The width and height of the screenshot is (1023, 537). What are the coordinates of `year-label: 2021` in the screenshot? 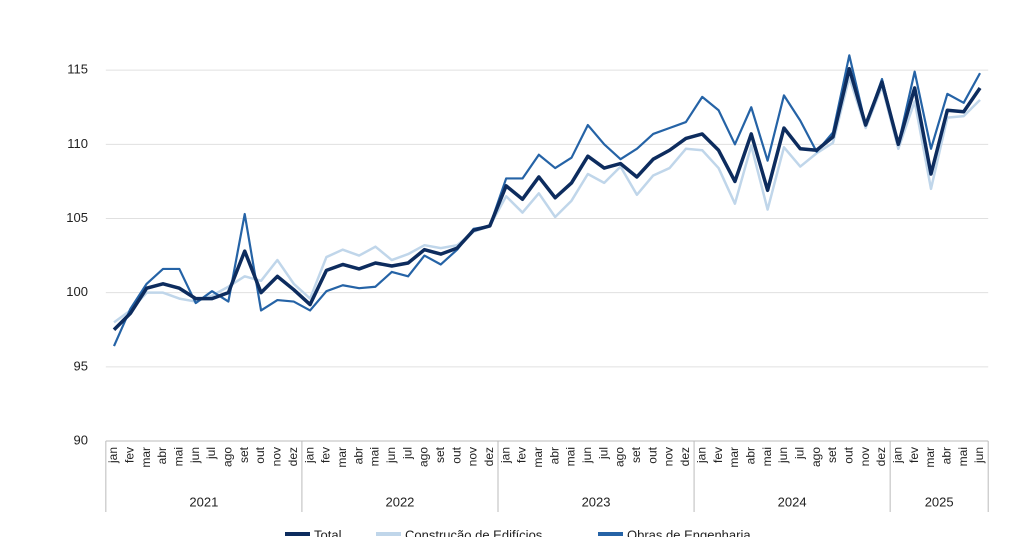 It's located at (203, 501).